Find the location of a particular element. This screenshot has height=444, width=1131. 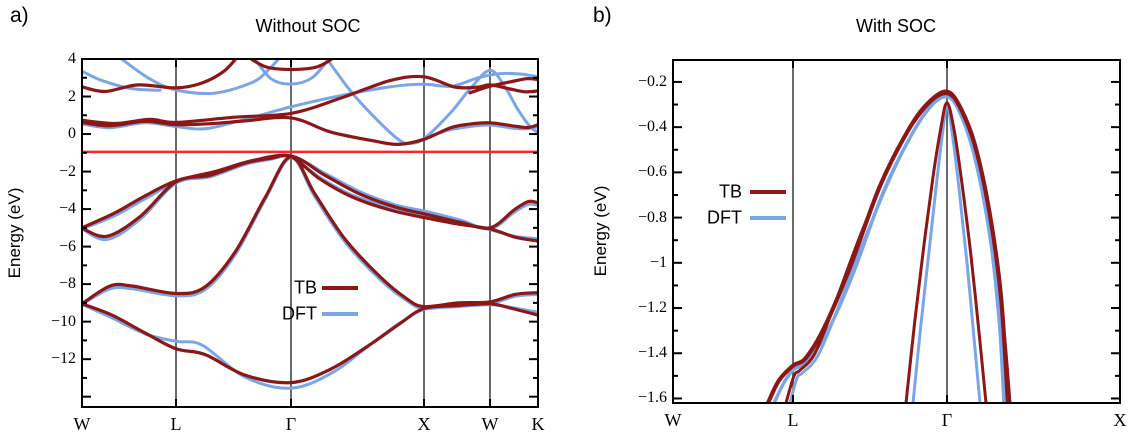

y-tick-label: −2 is located at coordinates (67, 171).